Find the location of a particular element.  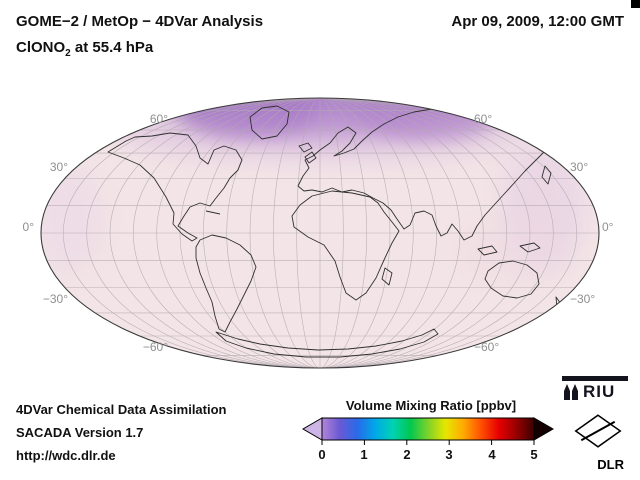

island-madagascar is located at coordinates (387, 276).